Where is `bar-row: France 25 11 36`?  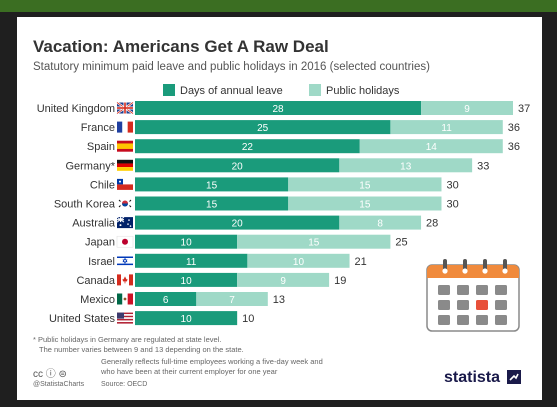 bar-row: France 25 11 36 is located at coordinates (300, 127).